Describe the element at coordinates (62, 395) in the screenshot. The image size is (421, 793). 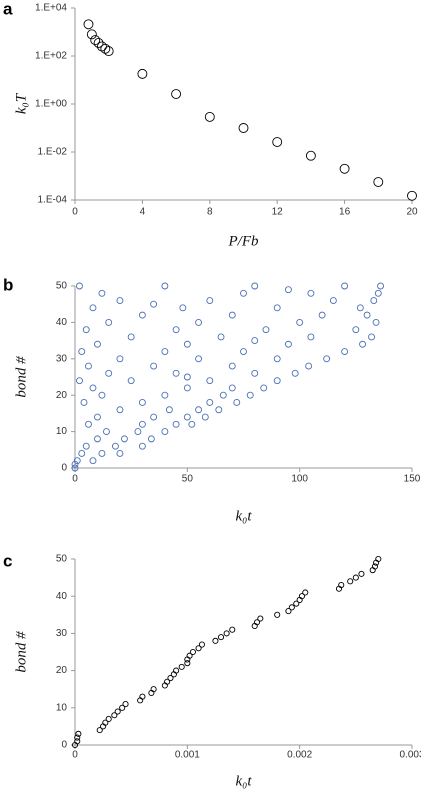
I see `y-tick-label: 20` at that location.